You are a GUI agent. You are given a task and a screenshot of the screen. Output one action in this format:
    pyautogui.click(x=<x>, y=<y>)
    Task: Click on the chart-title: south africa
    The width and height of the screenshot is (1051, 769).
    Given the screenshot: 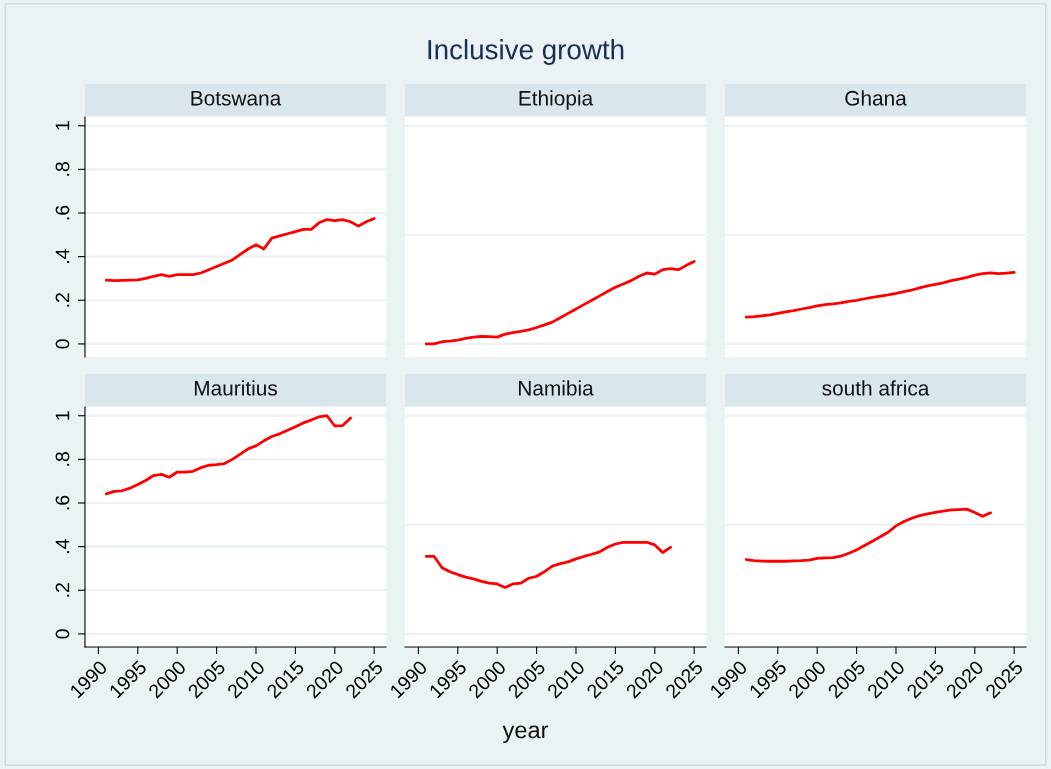 What is the action you would take?
    pyautogui.click(x=876, y=388)
    